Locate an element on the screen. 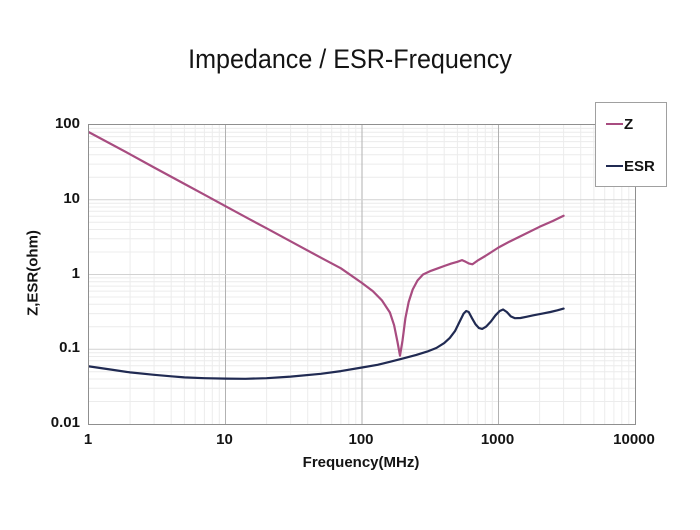 The image size is (700, 530). x-tick-label: 10000 is located at coordinates (634, 439).